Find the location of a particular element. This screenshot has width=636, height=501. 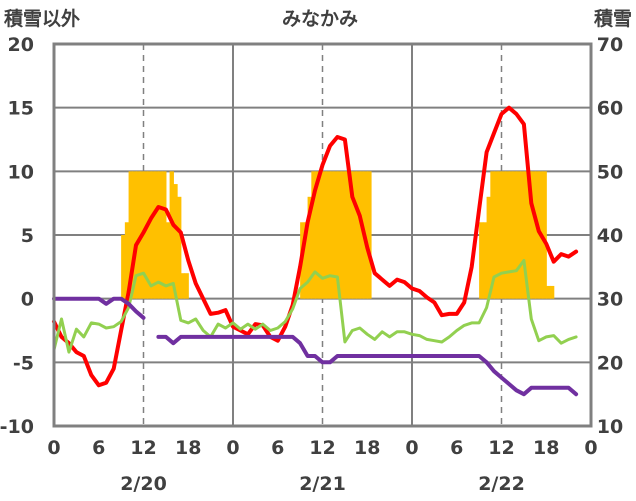

left-y-tick-label: 10 is located at coordinates (21, 172).